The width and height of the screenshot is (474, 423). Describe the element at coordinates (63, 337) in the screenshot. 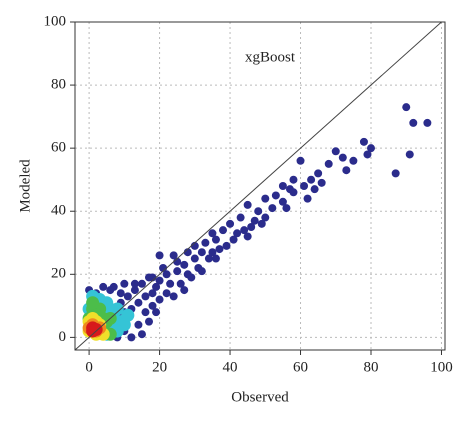

I see `y-tick-label: 0` at that location.